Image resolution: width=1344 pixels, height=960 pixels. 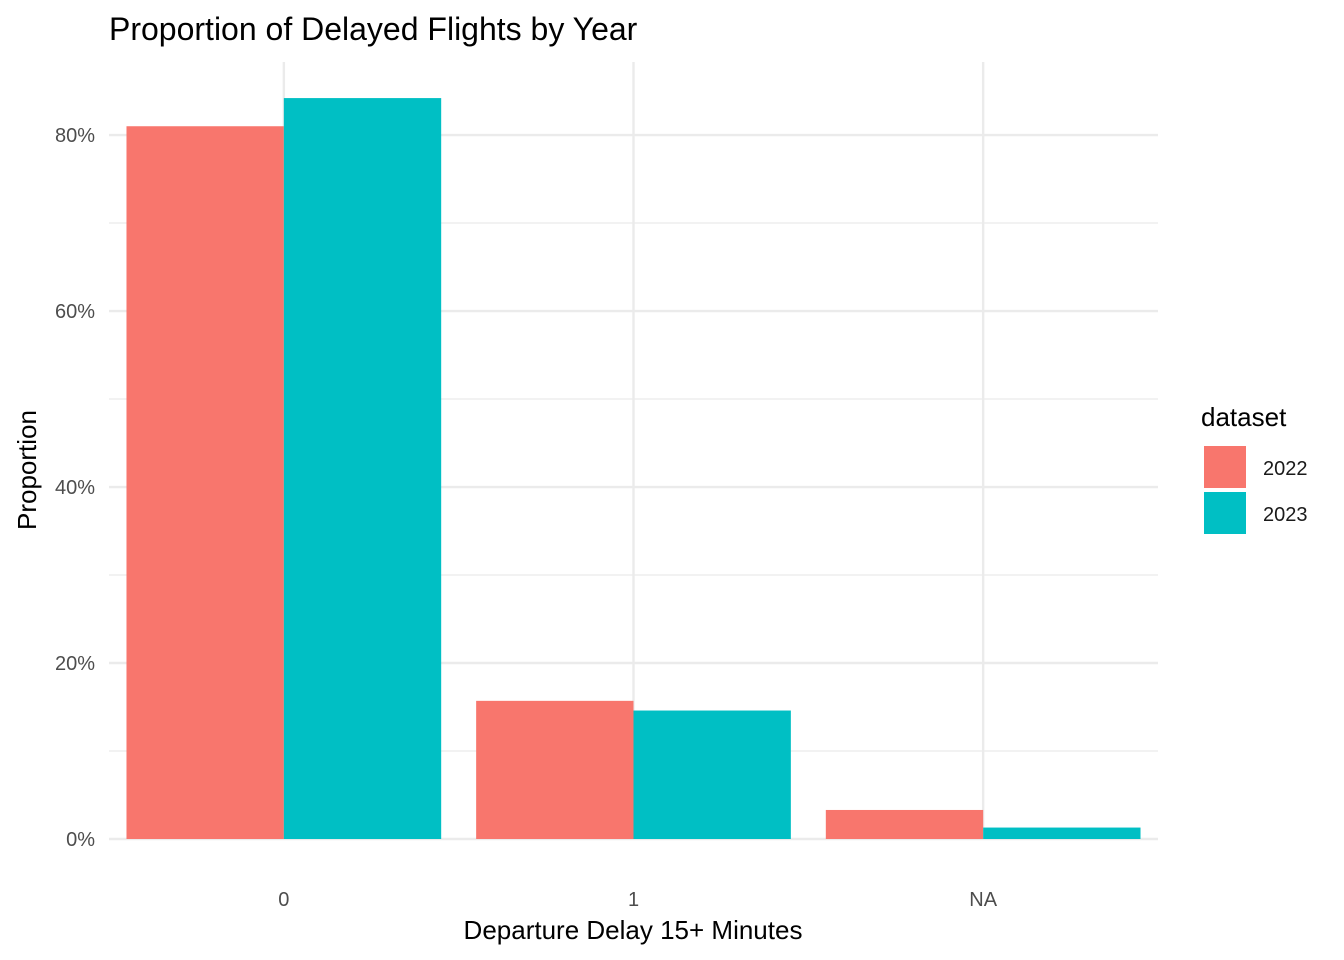 I want to click on x-tick-label: NA, so click(x=983, y=900).